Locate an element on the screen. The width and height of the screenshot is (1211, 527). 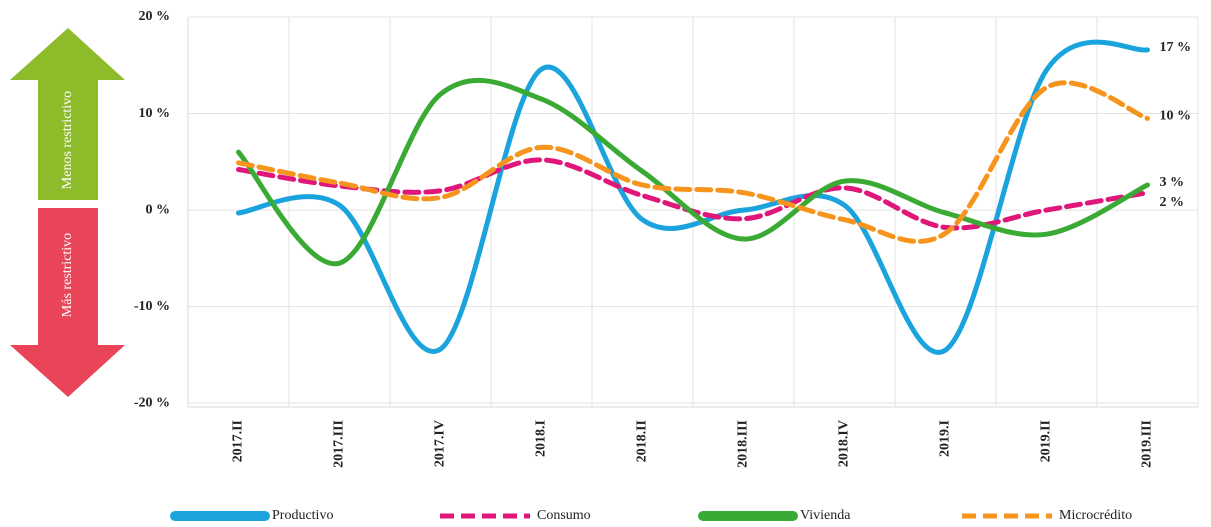
up-arrow is located at coordinates (67, 114).